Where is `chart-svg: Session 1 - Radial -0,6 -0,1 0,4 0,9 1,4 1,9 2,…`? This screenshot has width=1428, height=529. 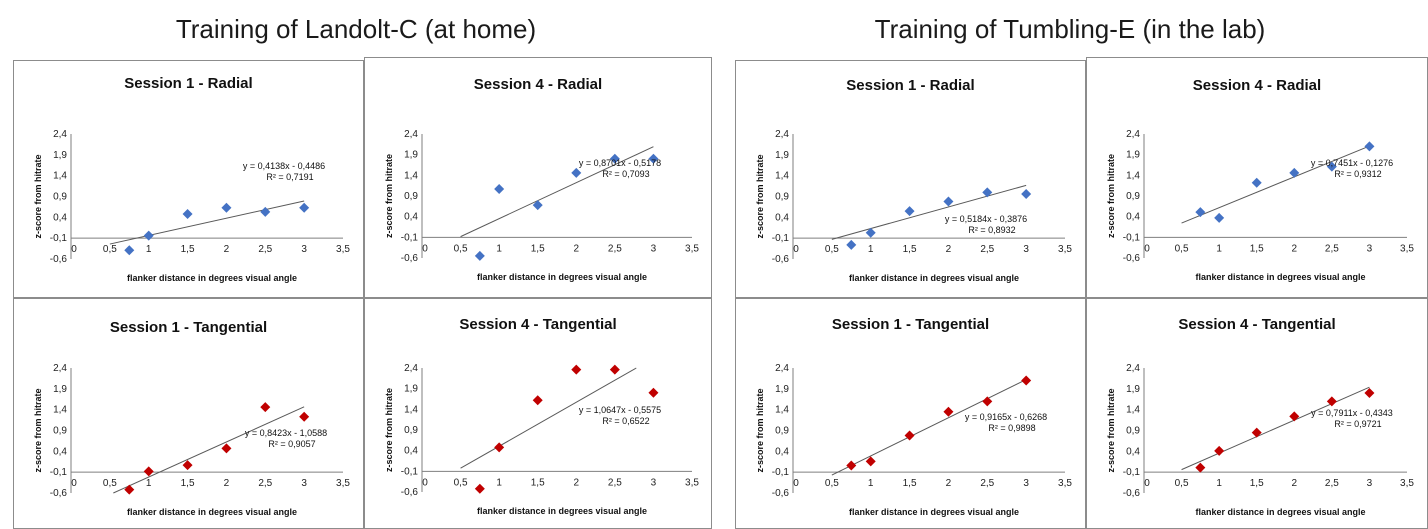
chart-svg: Session 1 - Radial -0,6 -0,1 0,4 0,9 1,4 1,9 2,… is located at coordinates (913, 180).